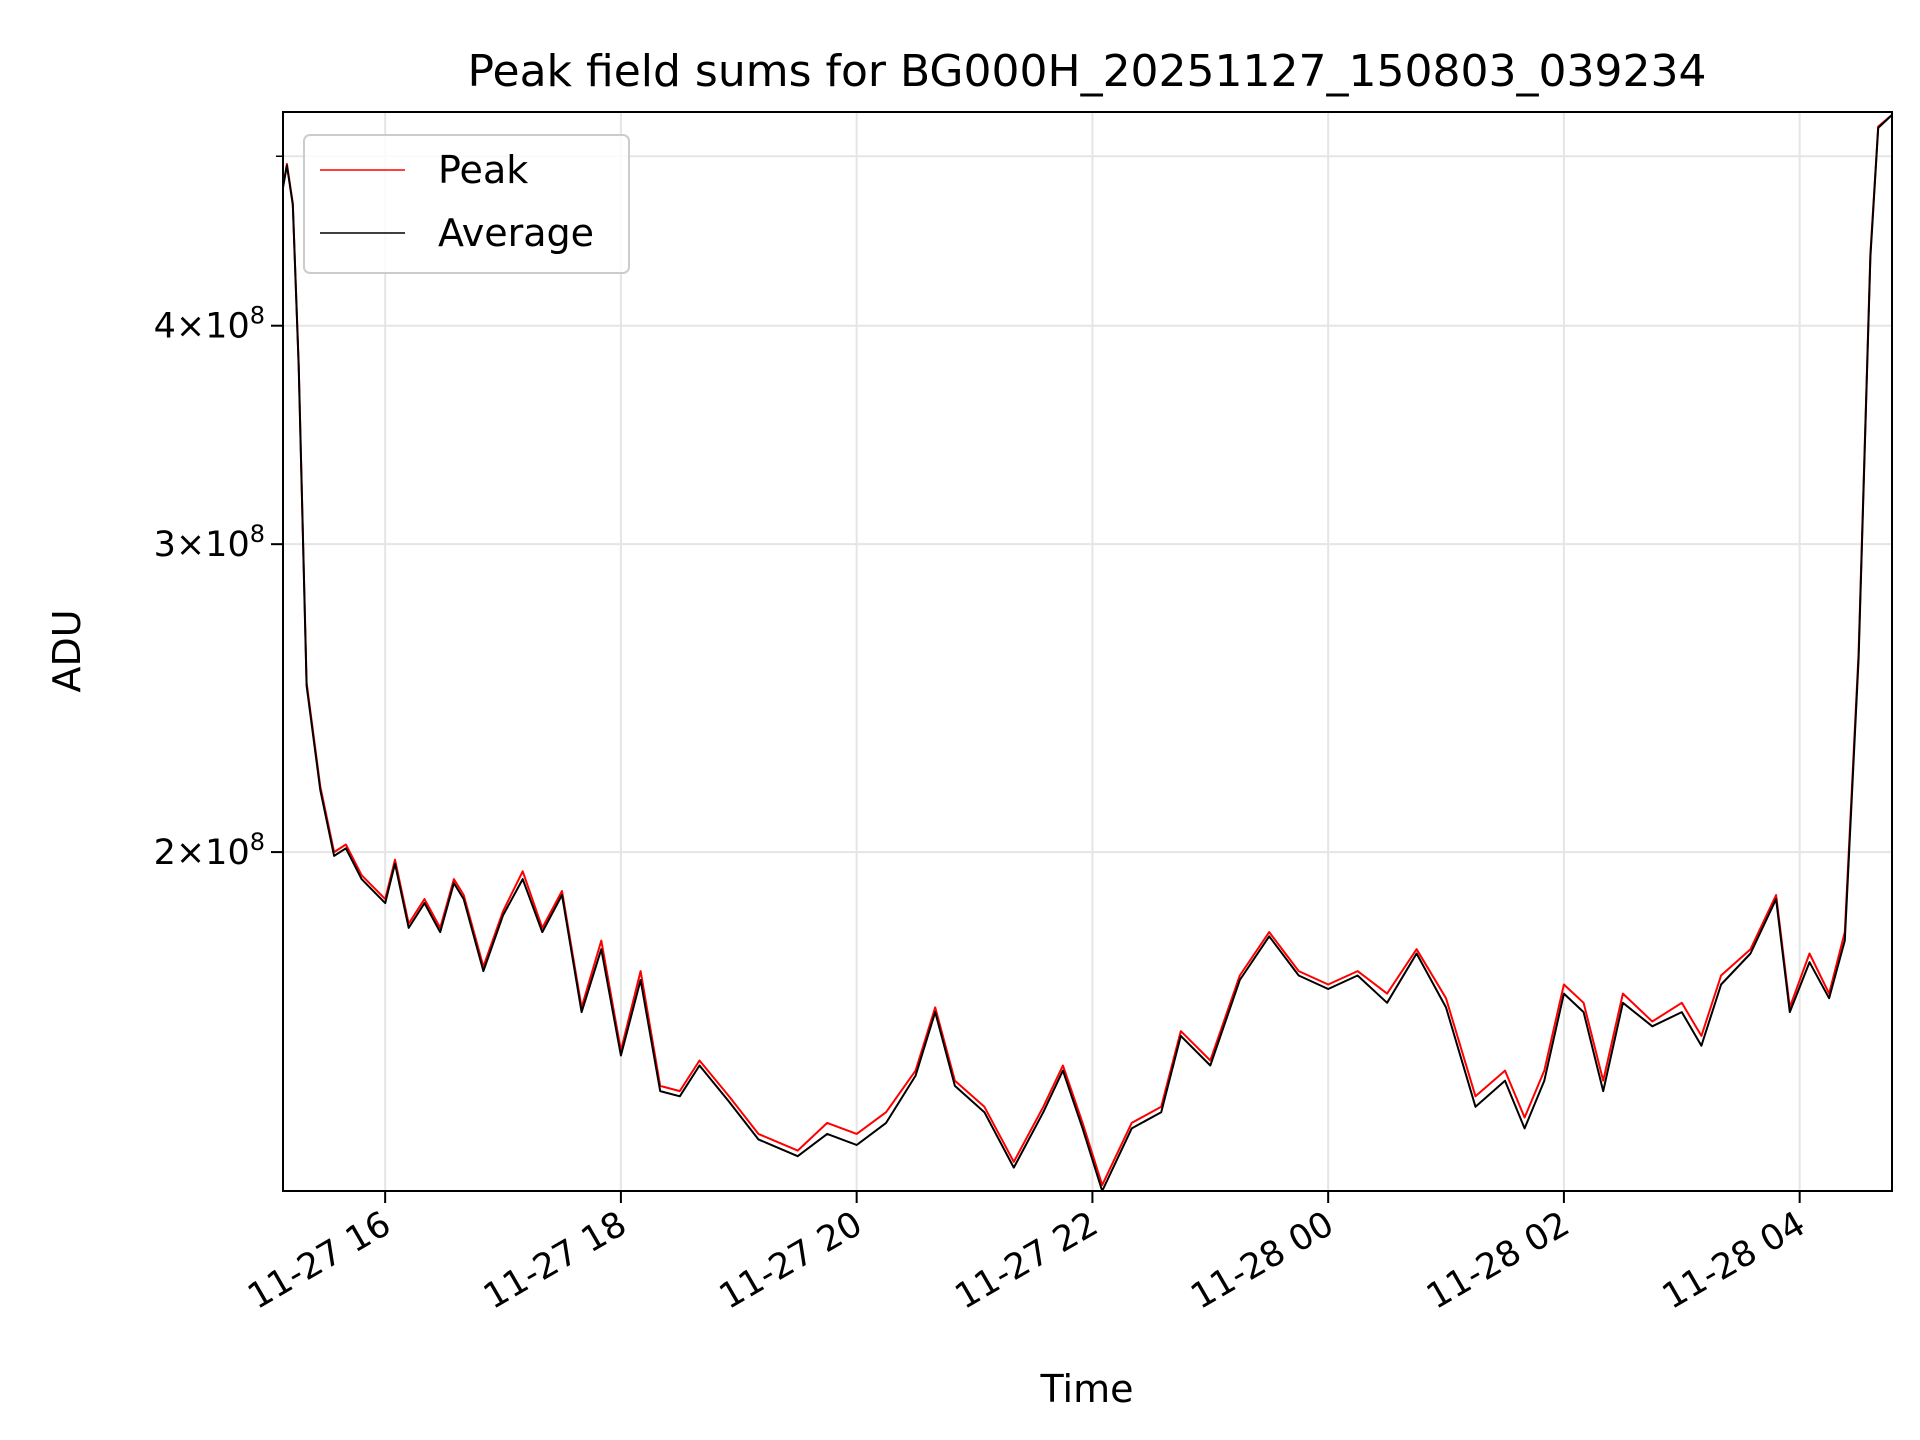  I want to click on legend-label-average: Average, so click(516, 233).